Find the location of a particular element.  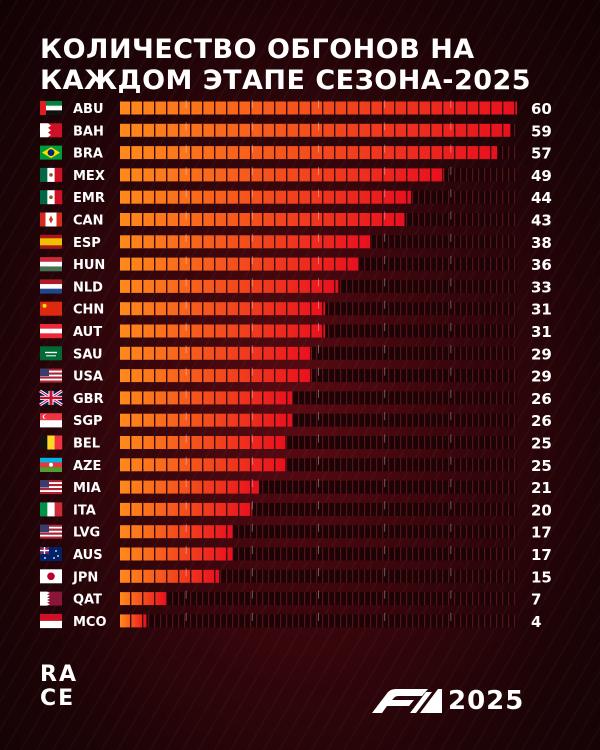

singapore-flag-icon is located at coordinates (51, 420).